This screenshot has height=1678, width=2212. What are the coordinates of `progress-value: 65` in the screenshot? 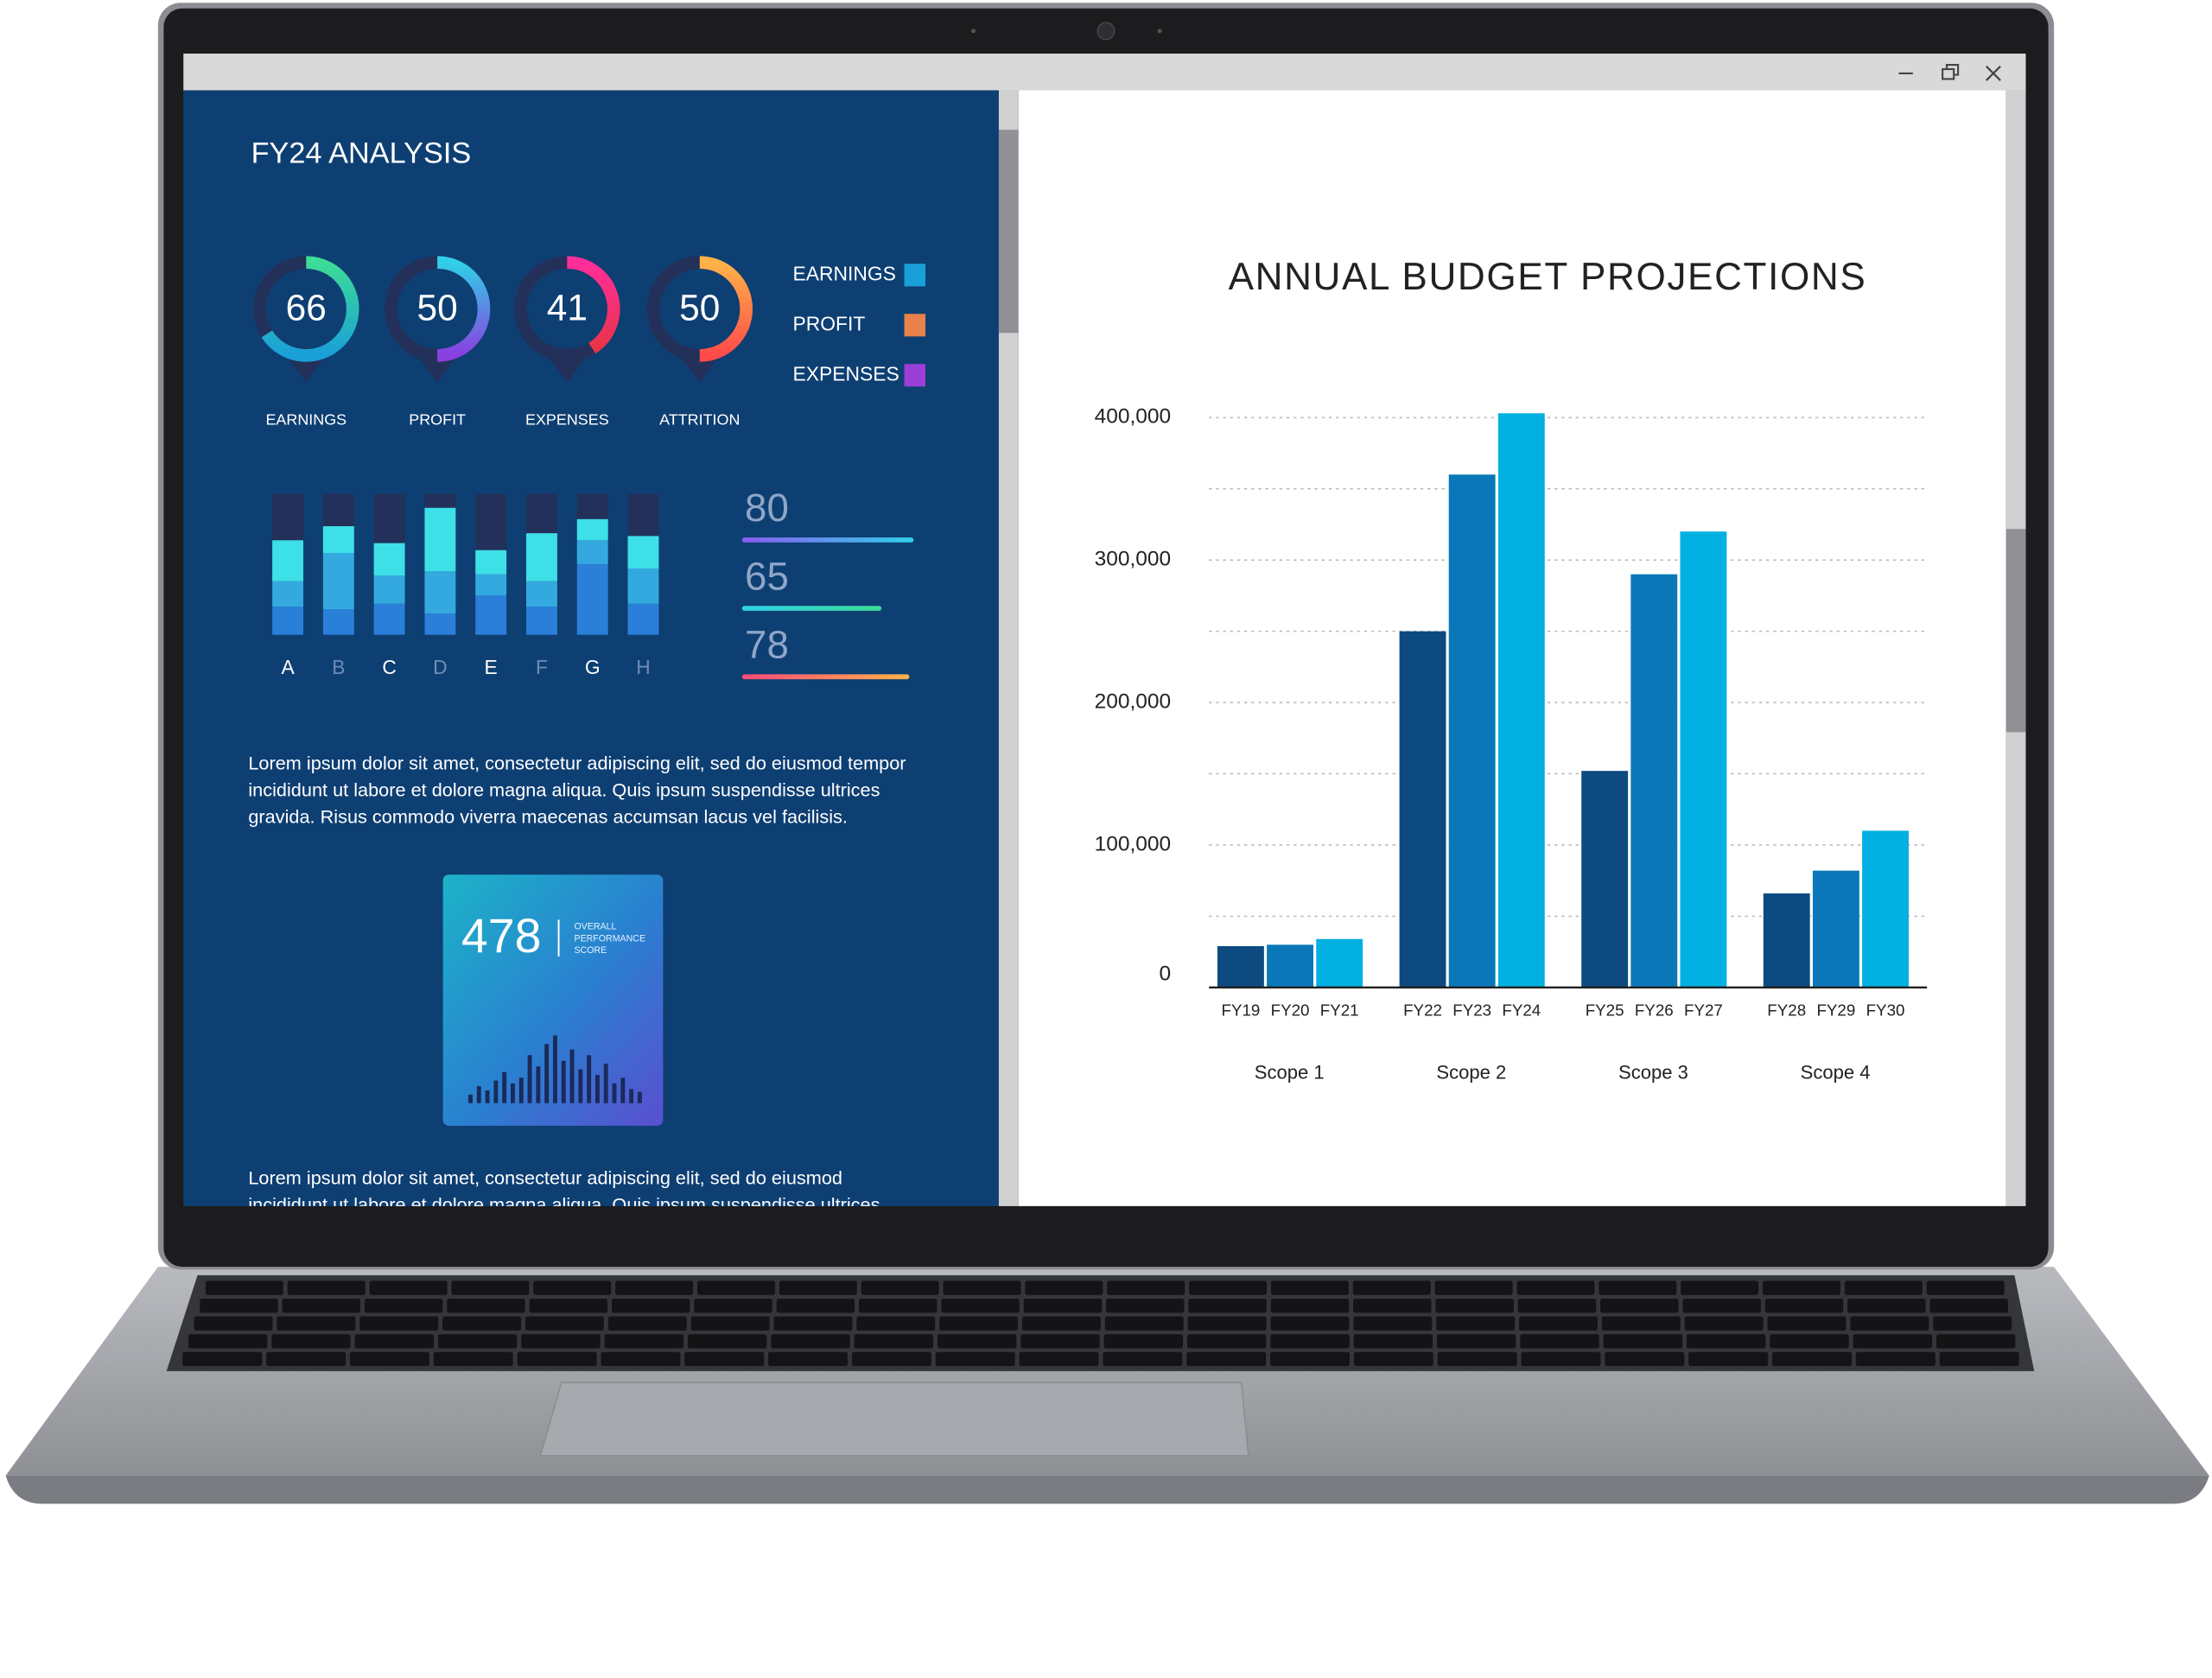 It's located at (767, 576).